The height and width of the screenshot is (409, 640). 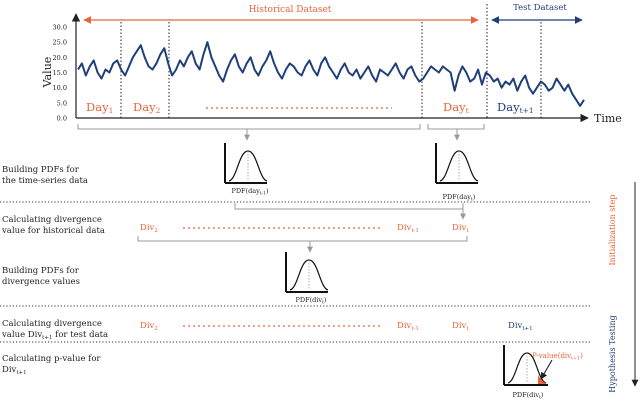 I want to click on divt1-label: Divt-1, so click(x=408, y=228).